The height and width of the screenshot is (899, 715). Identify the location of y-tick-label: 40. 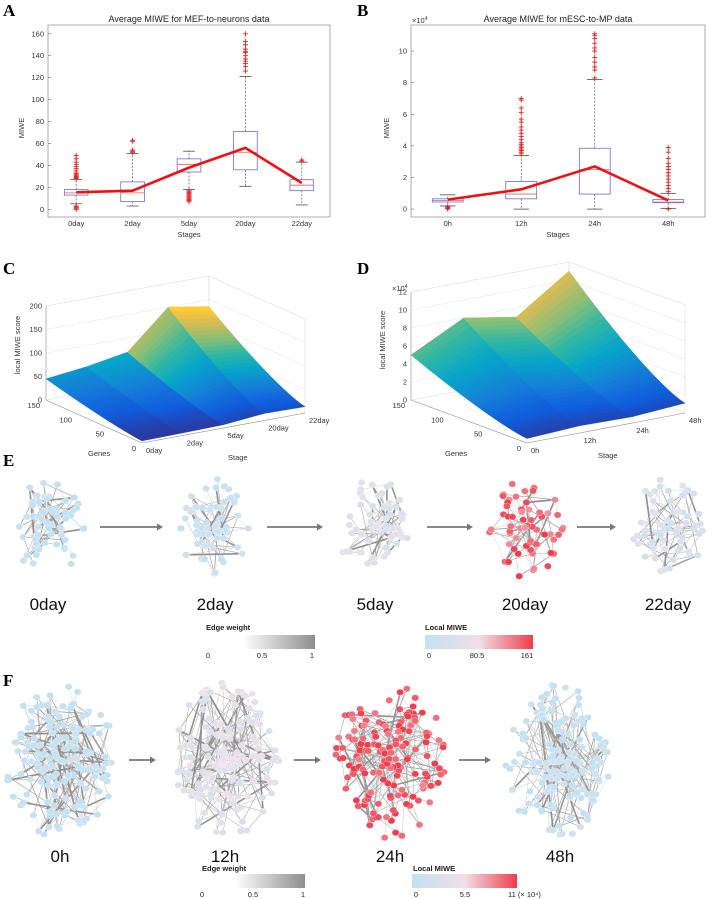
(40, 165).